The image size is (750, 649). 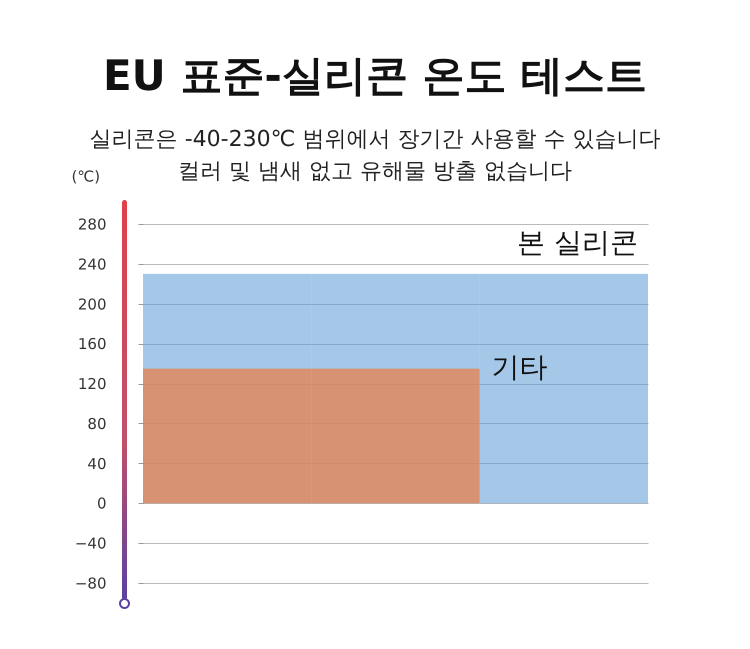 What do you see at coordinates (577, 242) in the screenshot?
I see `series-label: 본 실리콘` at bounding box center [577, 242].